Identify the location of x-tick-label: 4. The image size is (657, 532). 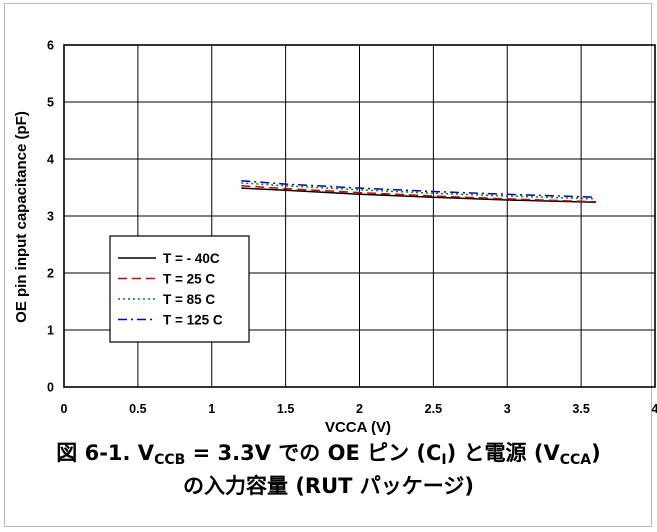
(654, 409).